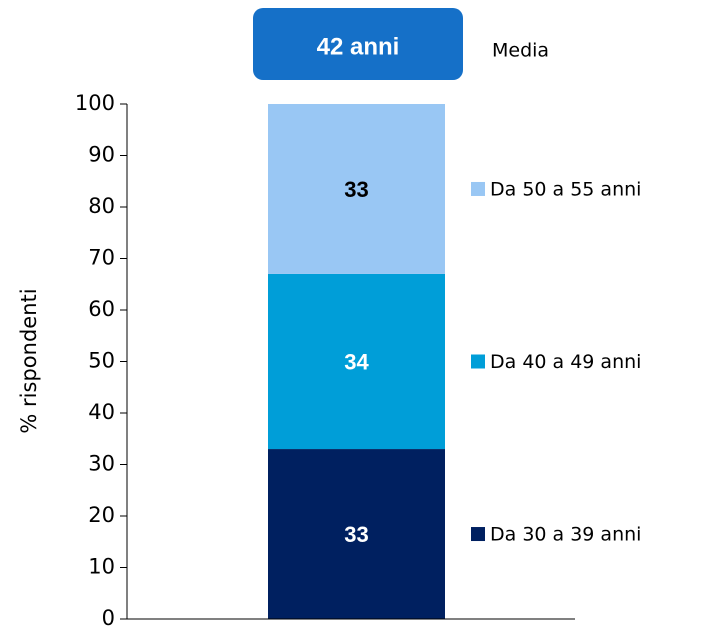 The width and height of the screenshot is (709, 626). Describe the element at coordinates (101, 206) in the screenshot. I see `y-tick-label: 80` at that location.